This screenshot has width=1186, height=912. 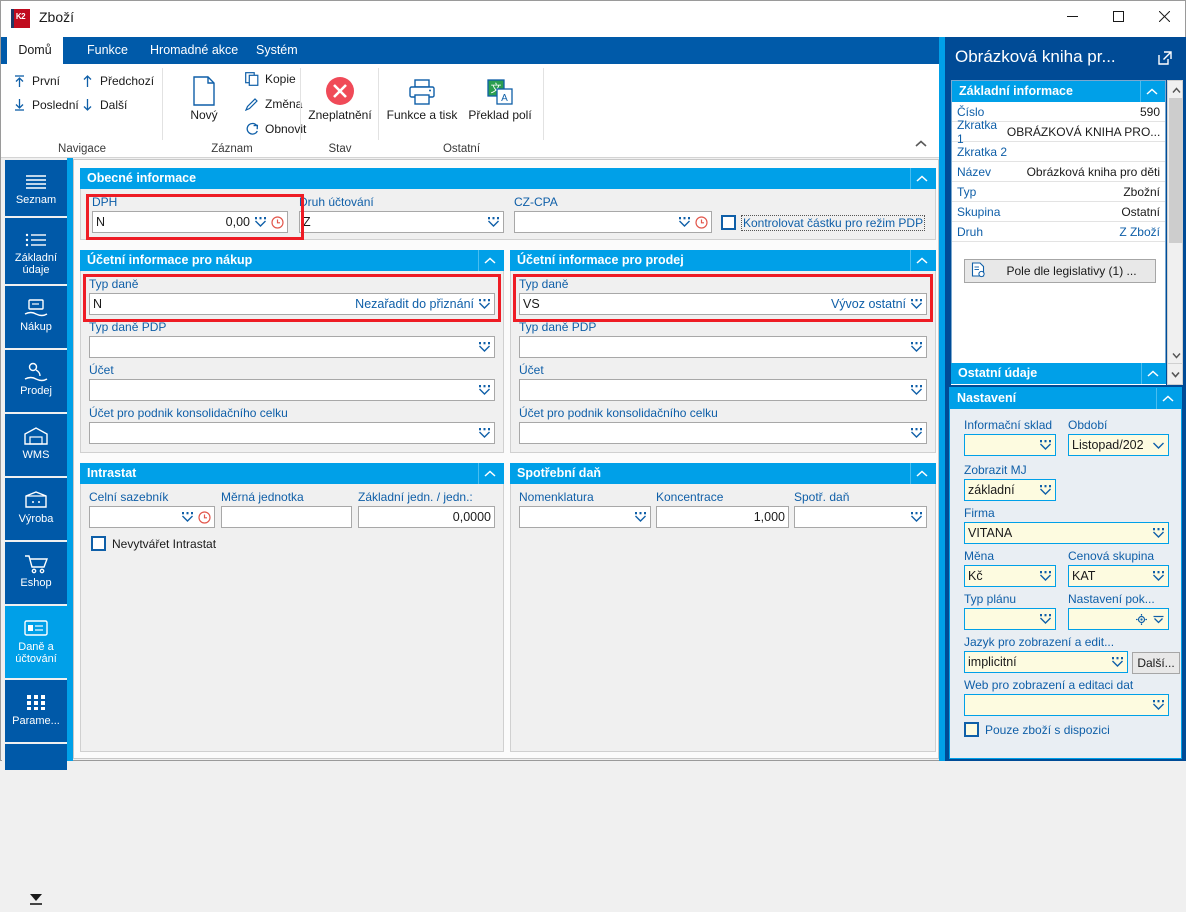 What do you see at coordinates (152, 517) in the screenshot?
I see `celni-sazebnik-input` at bounding box center [152, 517].